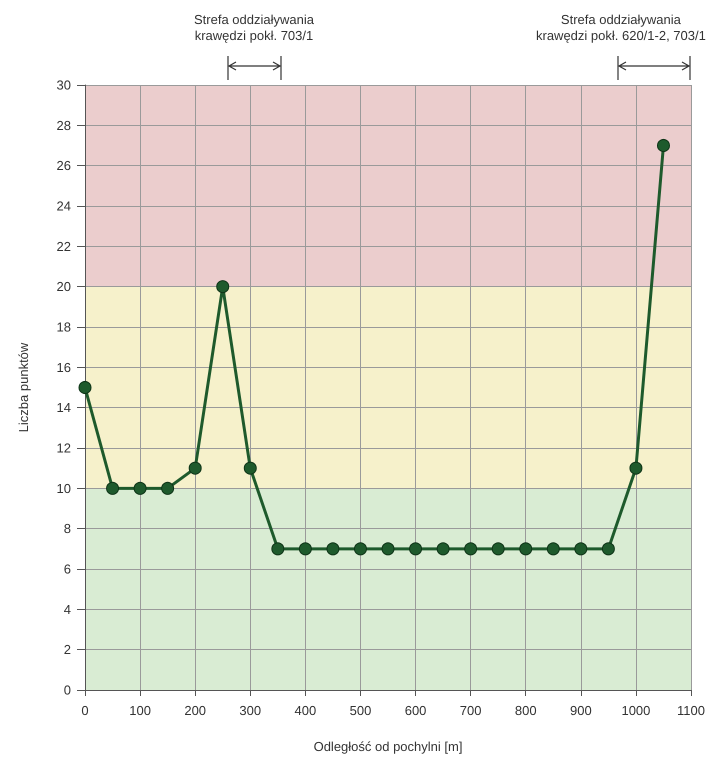  What do you see at coordinates (23, 387) in the screenshot?
I see `y-axis-title: Liczba punktów` at bounding box center [23, 387].